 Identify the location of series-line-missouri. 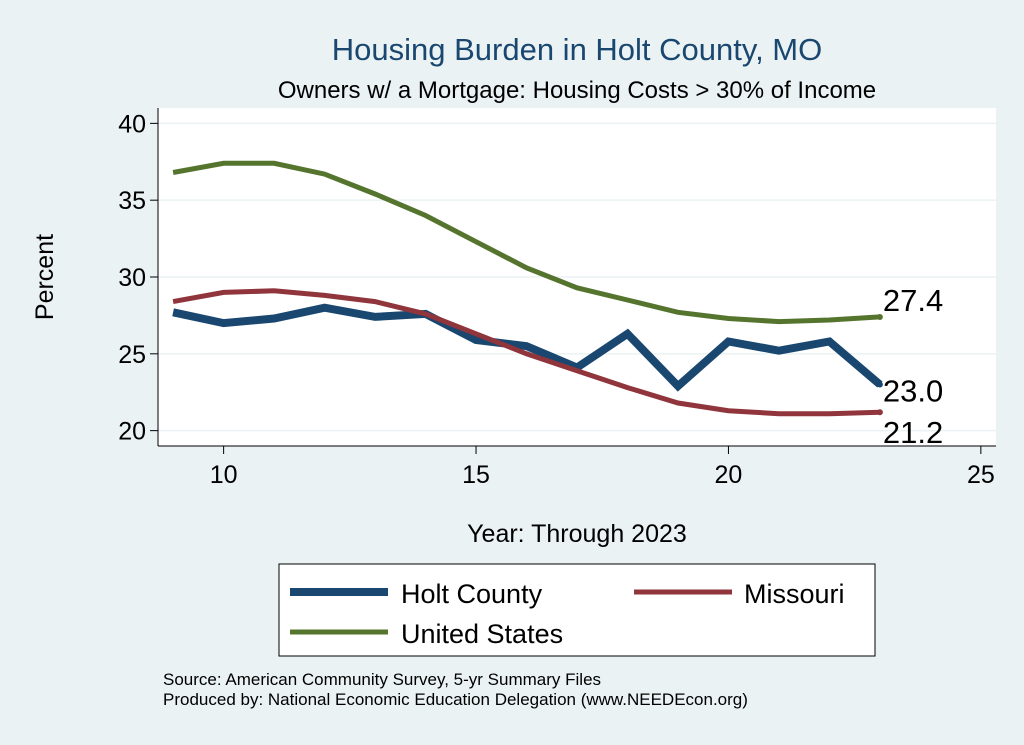
(526, 352).